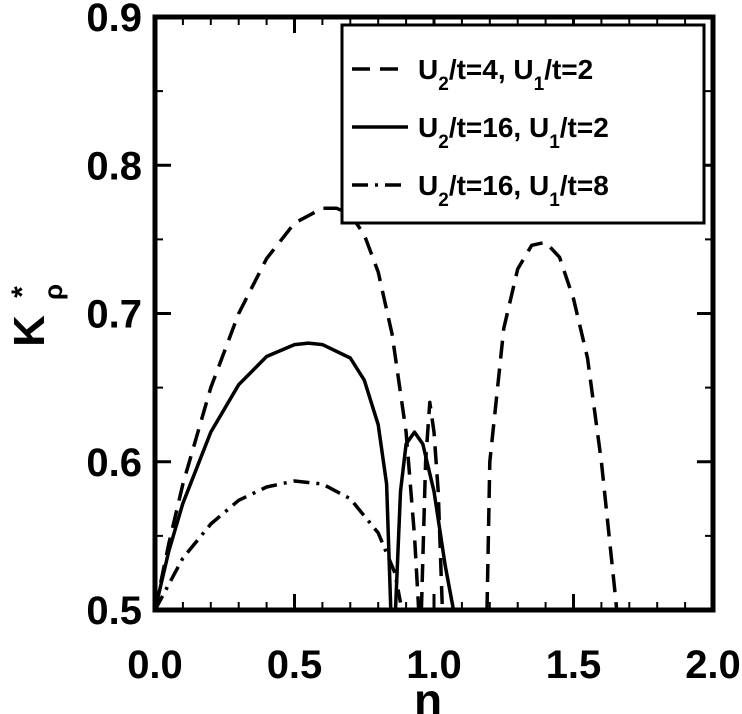 The height and width of the screenshot is (714, 742). I want to click on legend-label-1: U2/t=4, U1/t=2, so click(505, 74).